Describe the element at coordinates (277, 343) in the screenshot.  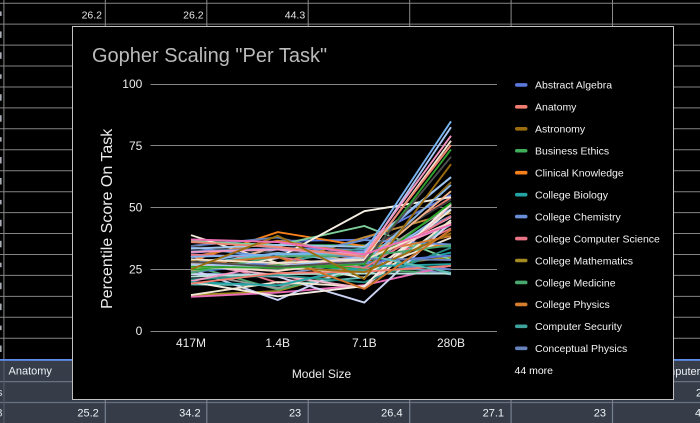
I see `svg-text: 1.4B` at that location.